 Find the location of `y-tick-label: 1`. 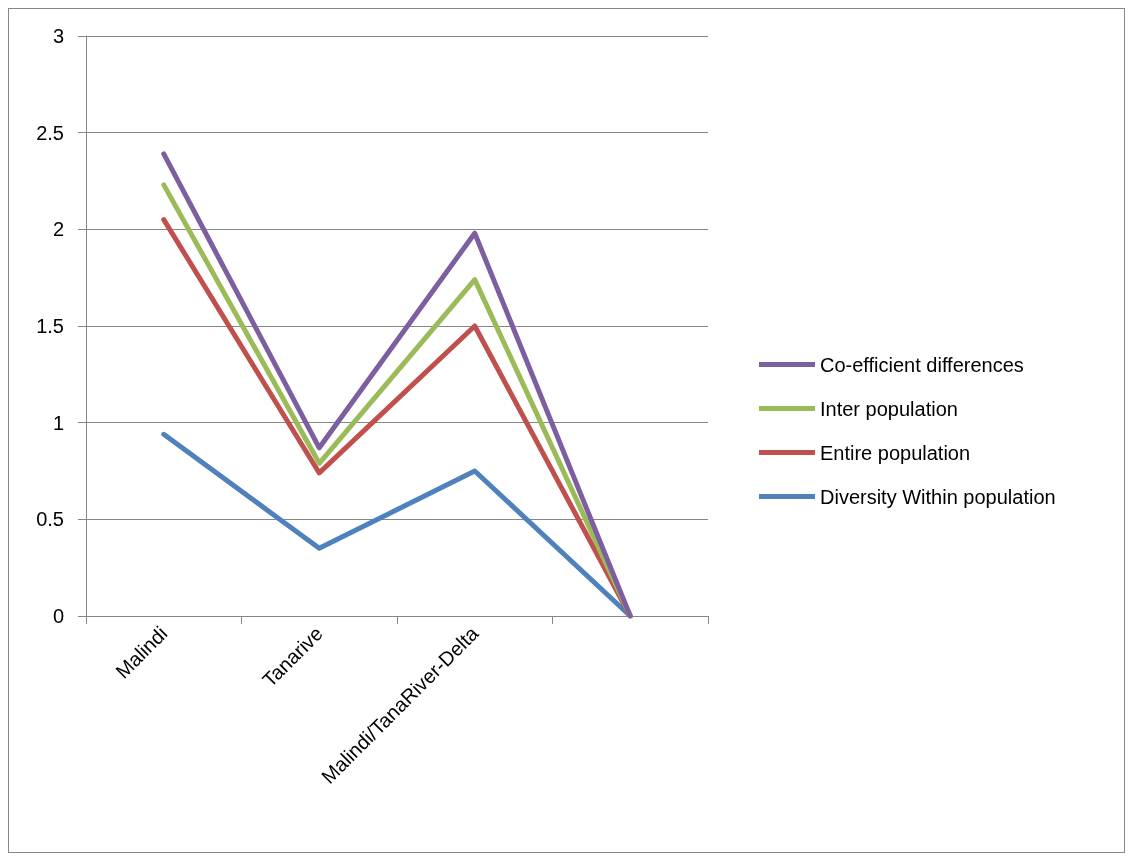

y-tick-label: 1 is located at coordinates (58, 422).